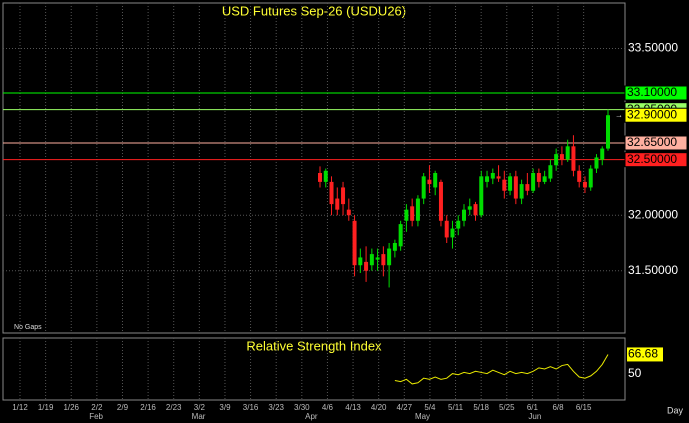 Image resolution: width=689 pixels, height=423 pixels. I want to click on x-tick-label: 1/12, so click(20, 407).